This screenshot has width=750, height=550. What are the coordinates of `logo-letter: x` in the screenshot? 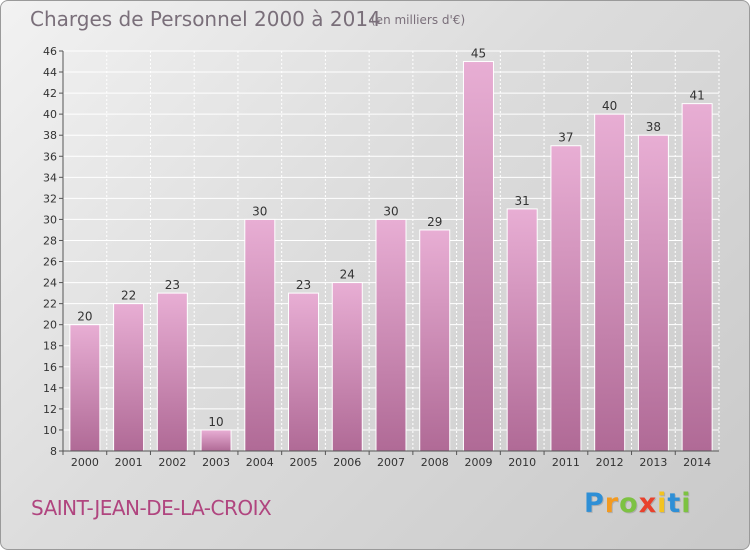 It's located at (648, 503).